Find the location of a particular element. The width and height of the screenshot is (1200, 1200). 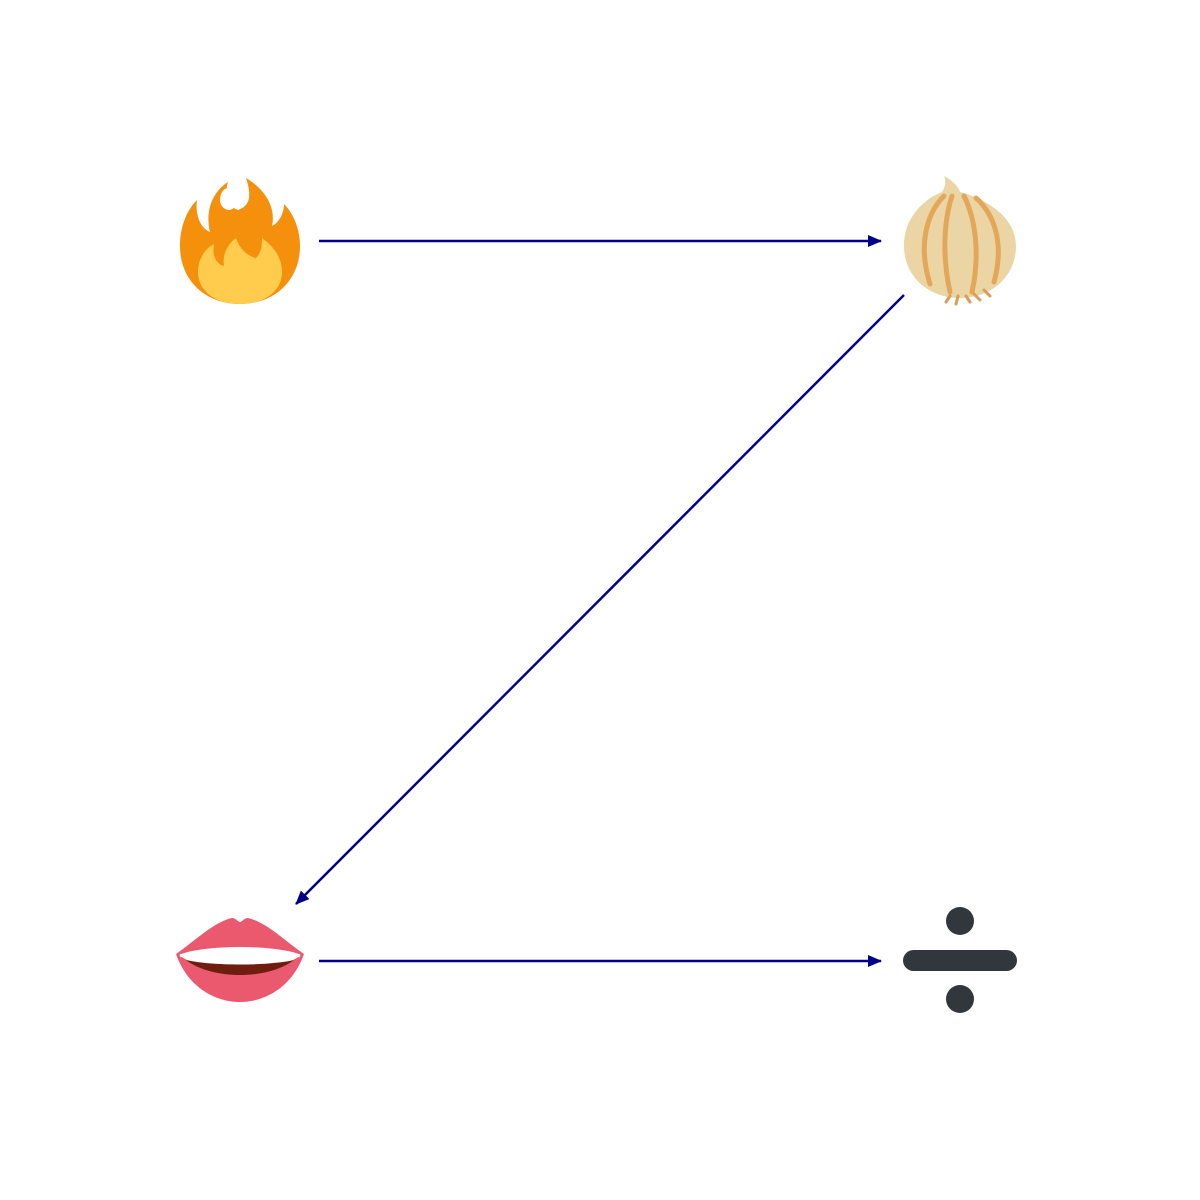

onion-icon is located at coordinates (960, 241).